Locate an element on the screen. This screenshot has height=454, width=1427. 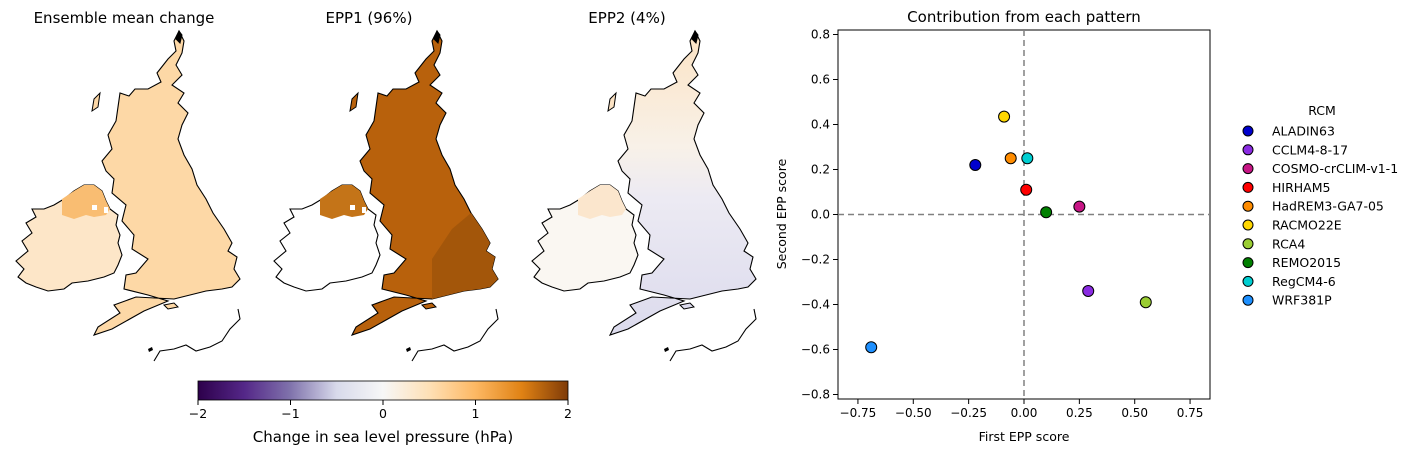
colorbar-tick-label: 2 is located at coordinates (568, 413).